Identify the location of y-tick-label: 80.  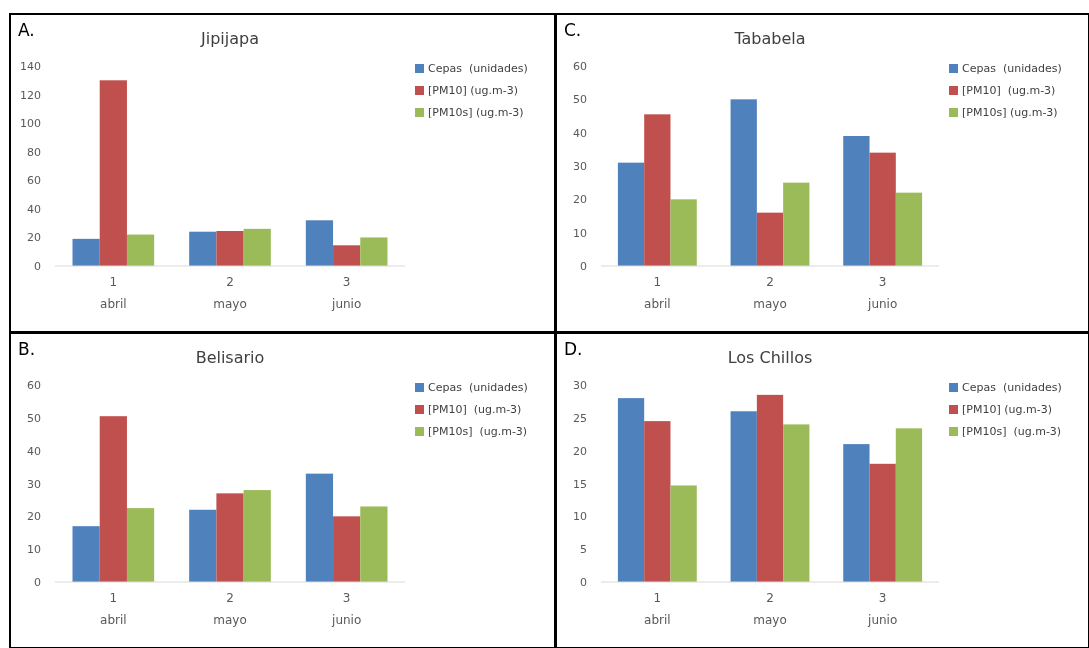
(34, 152).